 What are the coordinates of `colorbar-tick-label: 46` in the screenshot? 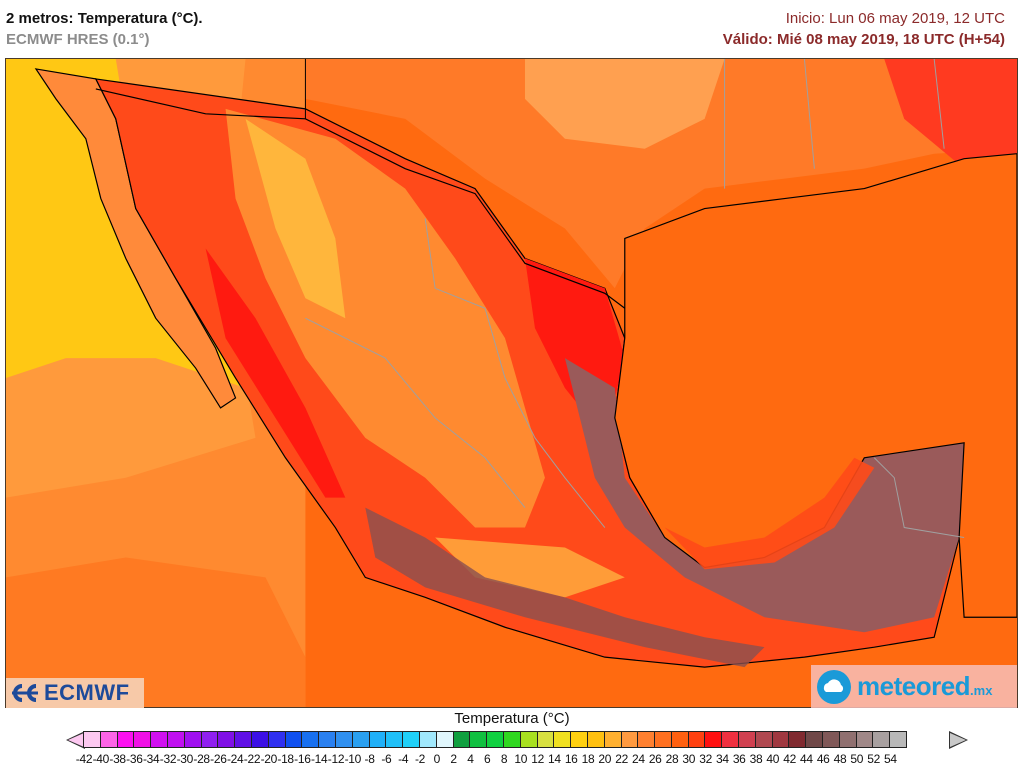 It's located at (823, 759).